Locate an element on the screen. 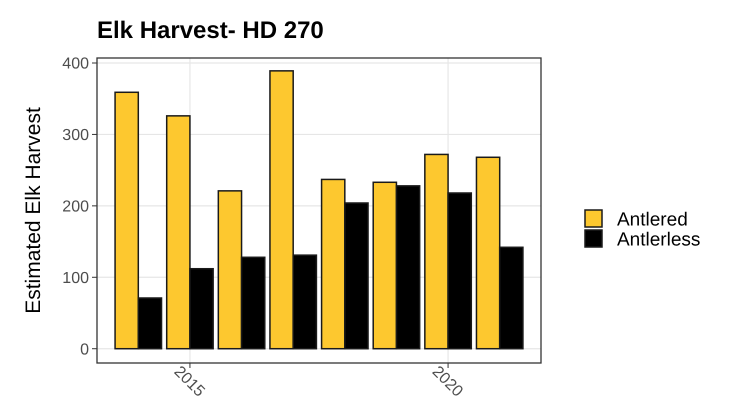 Image resolution: width=737 pixels, height=420 pixels. y-tick-label: 400 is located at coordinates (76, 64).